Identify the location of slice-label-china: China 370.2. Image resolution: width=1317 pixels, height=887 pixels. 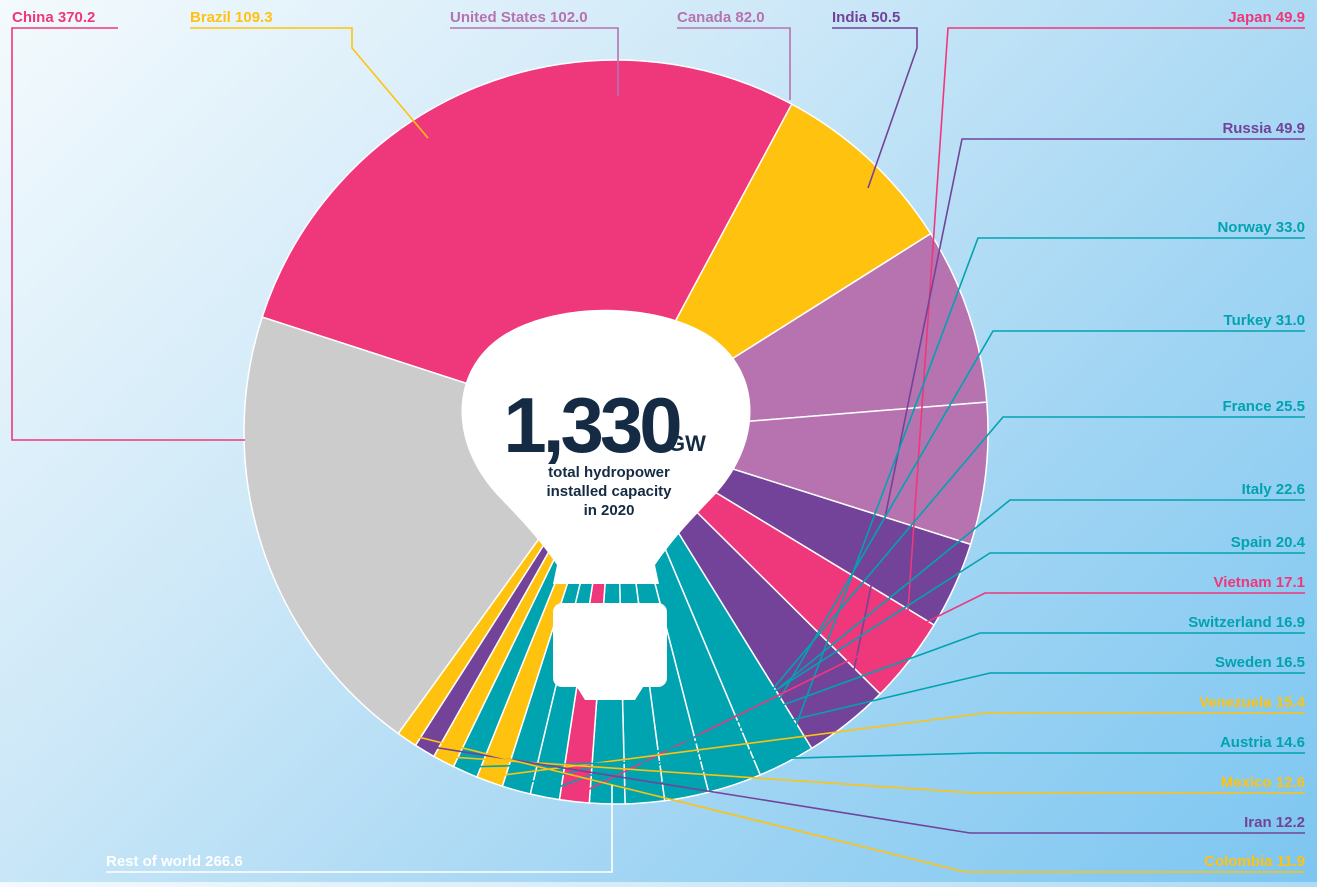
(53, 17).